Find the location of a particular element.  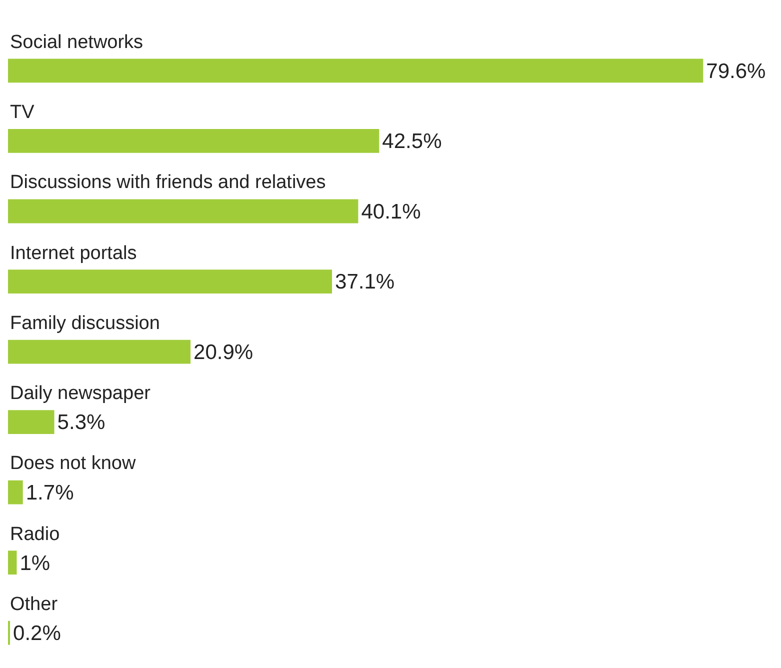

data-label: 1.7% is located at coordinates (50, 492).